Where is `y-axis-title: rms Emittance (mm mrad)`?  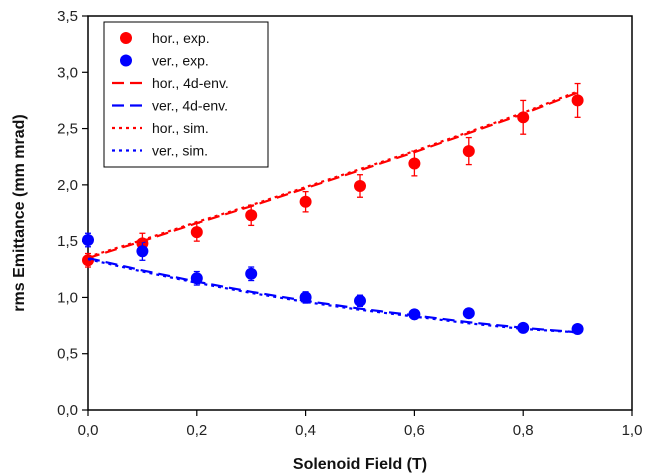
y-axis-title: rms Emittance (mm mrad) is located at coordinates (19, 212).